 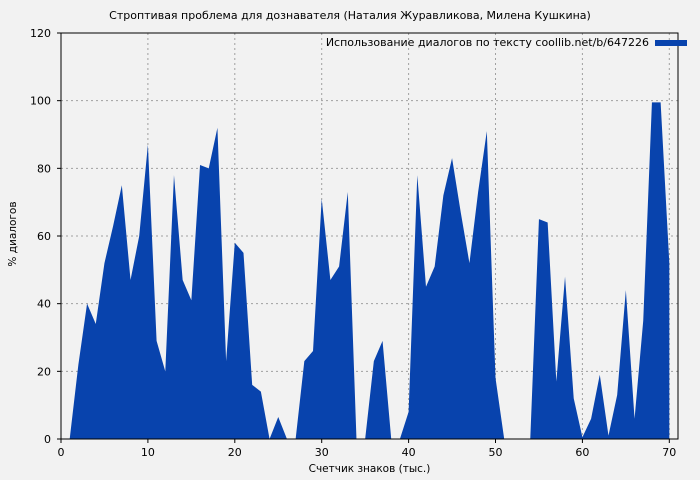 What do you see at coordinates (44, 168) in the screenshot?
I see `y-tick-label: 80` at bounding box center [44, 168].